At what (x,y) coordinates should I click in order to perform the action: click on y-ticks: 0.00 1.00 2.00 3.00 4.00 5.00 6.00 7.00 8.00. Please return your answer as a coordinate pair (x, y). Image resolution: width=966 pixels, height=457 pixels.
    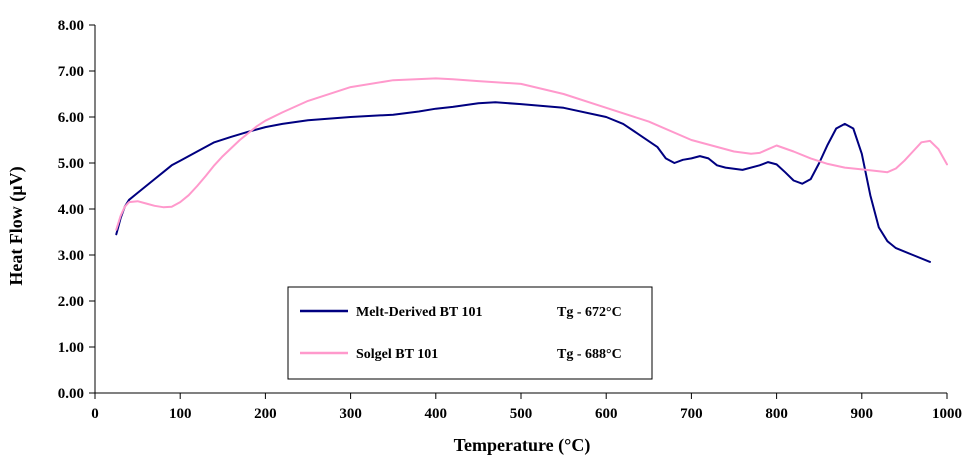
    Looking at the image, I should click on (76, 210).